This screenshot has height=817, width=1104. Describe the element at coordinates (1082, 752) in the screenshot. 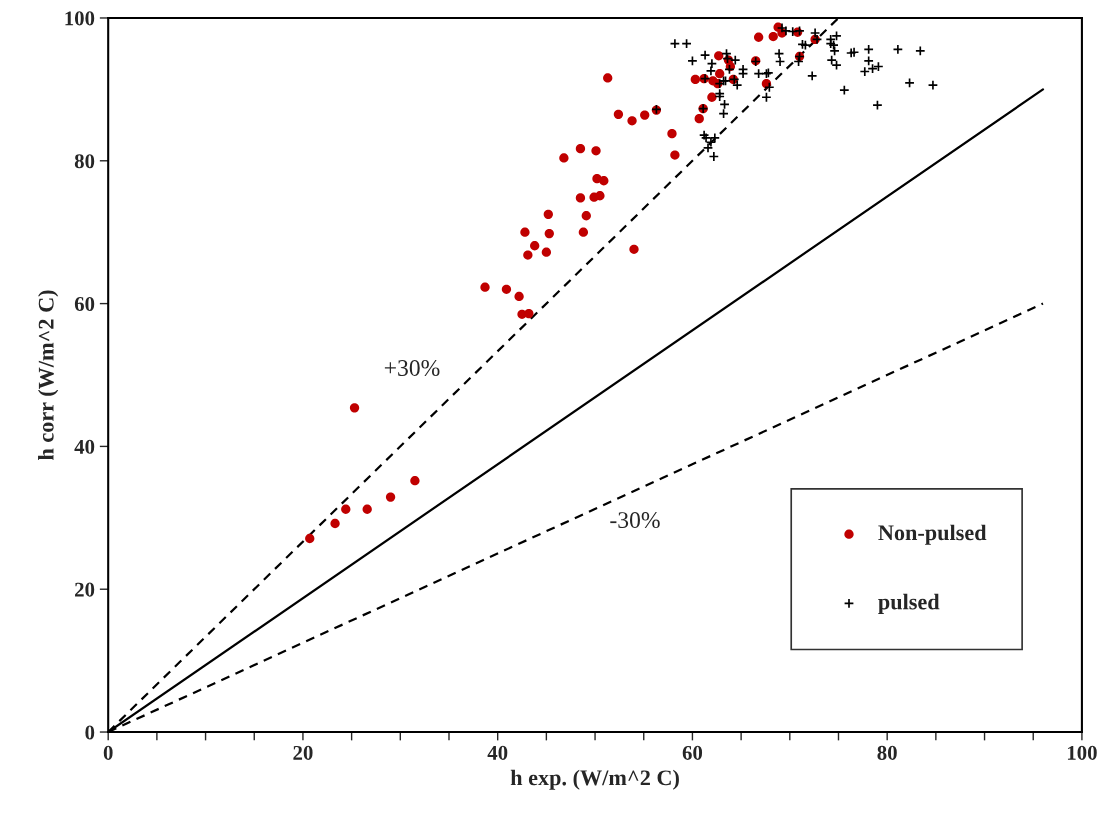

I see `x-tick-label: 100` at that location.